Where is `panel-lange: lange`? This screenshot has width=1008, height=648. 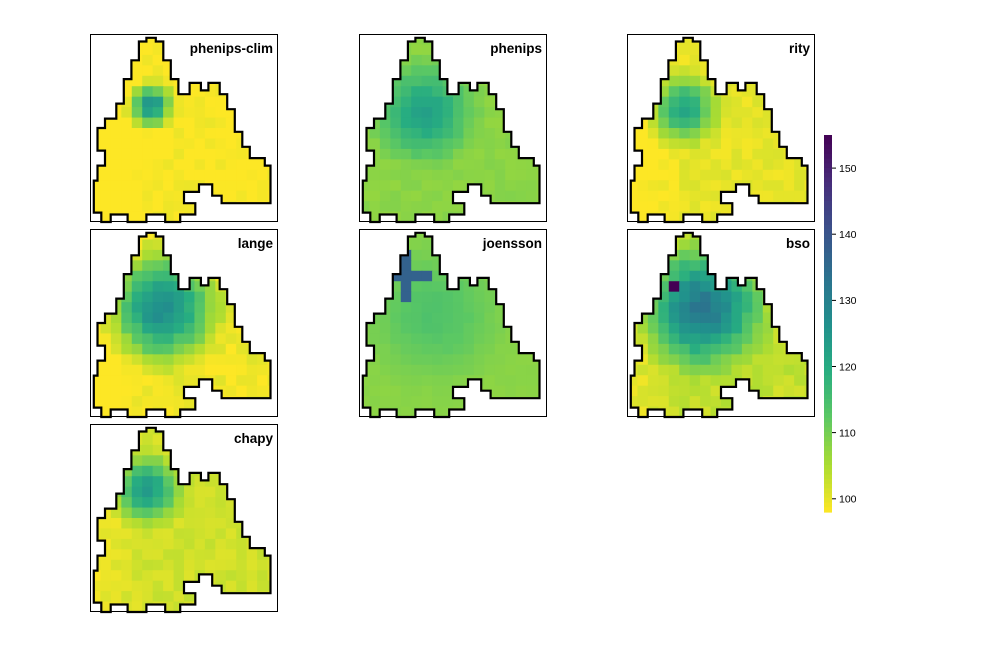 panel-lange: lange is located at coordinates (184, 324).